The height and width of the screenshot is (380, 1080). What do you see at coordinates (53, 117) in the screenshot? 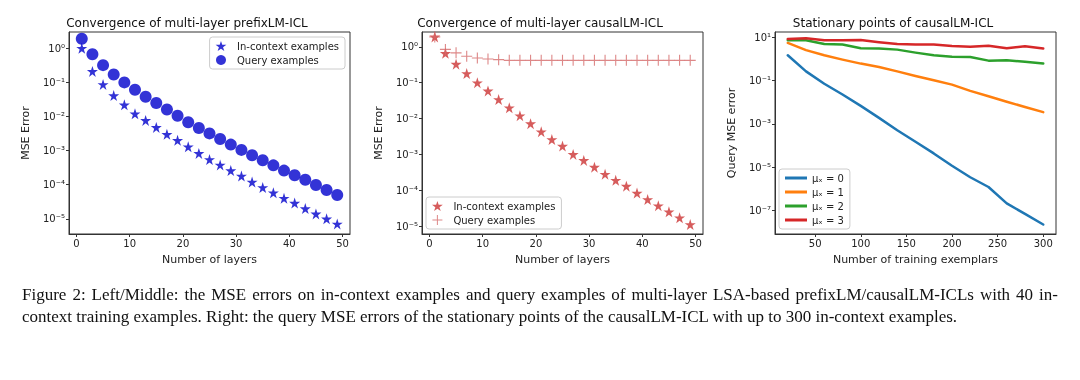
I see `y-tick-label: 10⁻²` at bounding box center [53, 117].